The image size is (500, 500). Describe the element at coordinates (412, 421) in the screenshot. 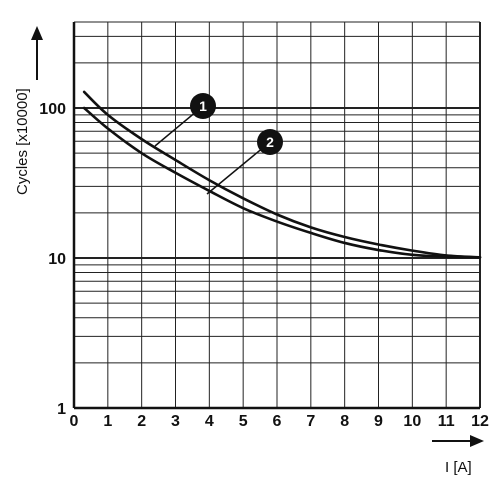

I see `x-tick-label-10: 10` at that location.